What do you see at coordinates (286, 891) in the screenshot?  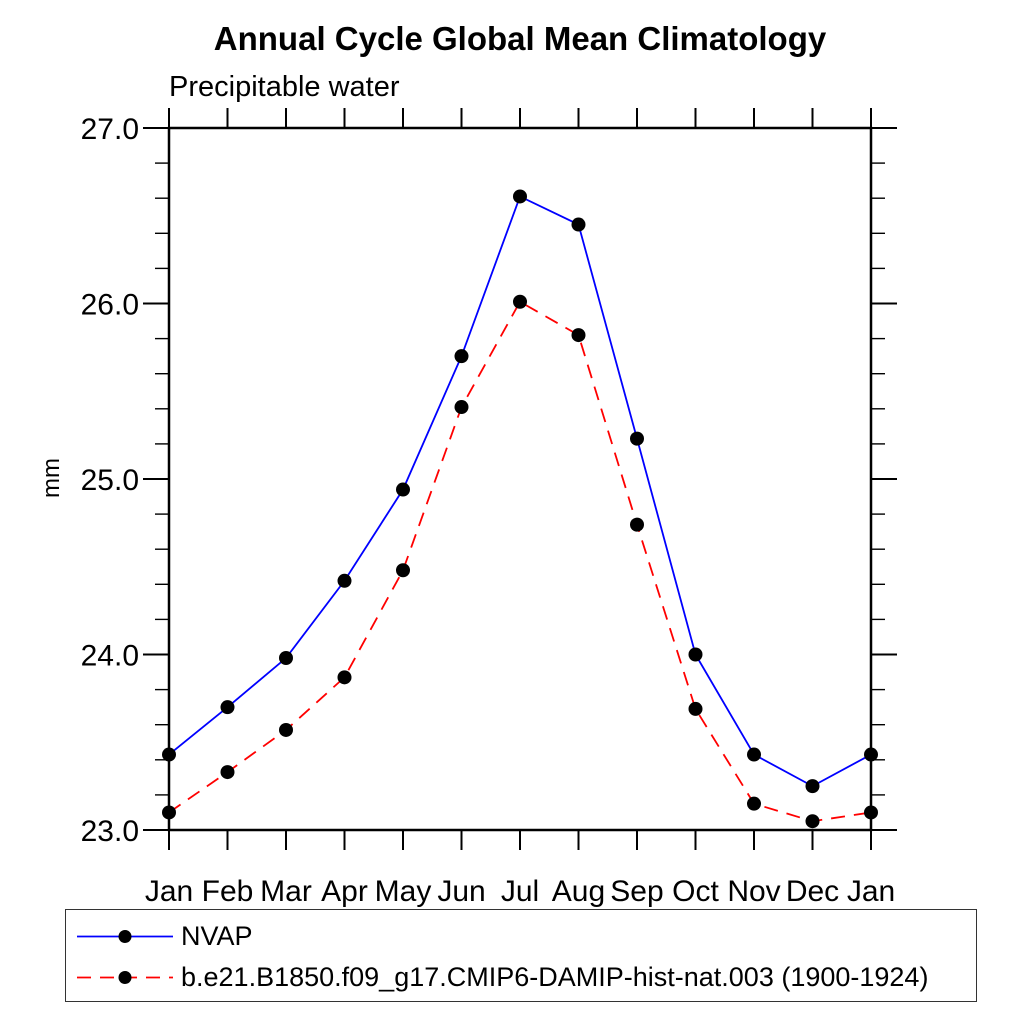 I see `x-tick-label: Mar` at bounding box center [286, 891].